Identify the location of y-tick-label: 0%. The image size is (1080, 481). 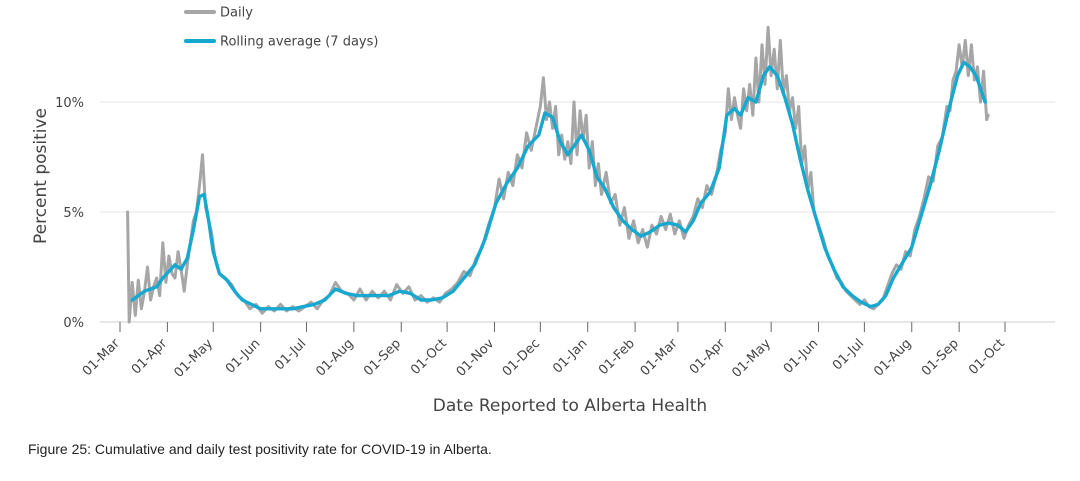
(73, 323).